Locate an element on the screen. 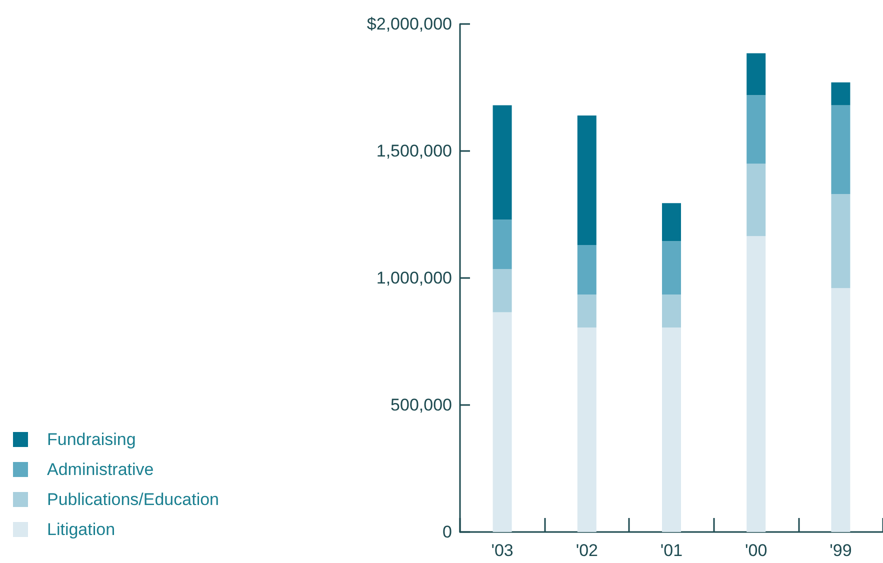 This screenshot has height=563, width=883. x-tick-label: '99 is located at coordinates (841, 550).